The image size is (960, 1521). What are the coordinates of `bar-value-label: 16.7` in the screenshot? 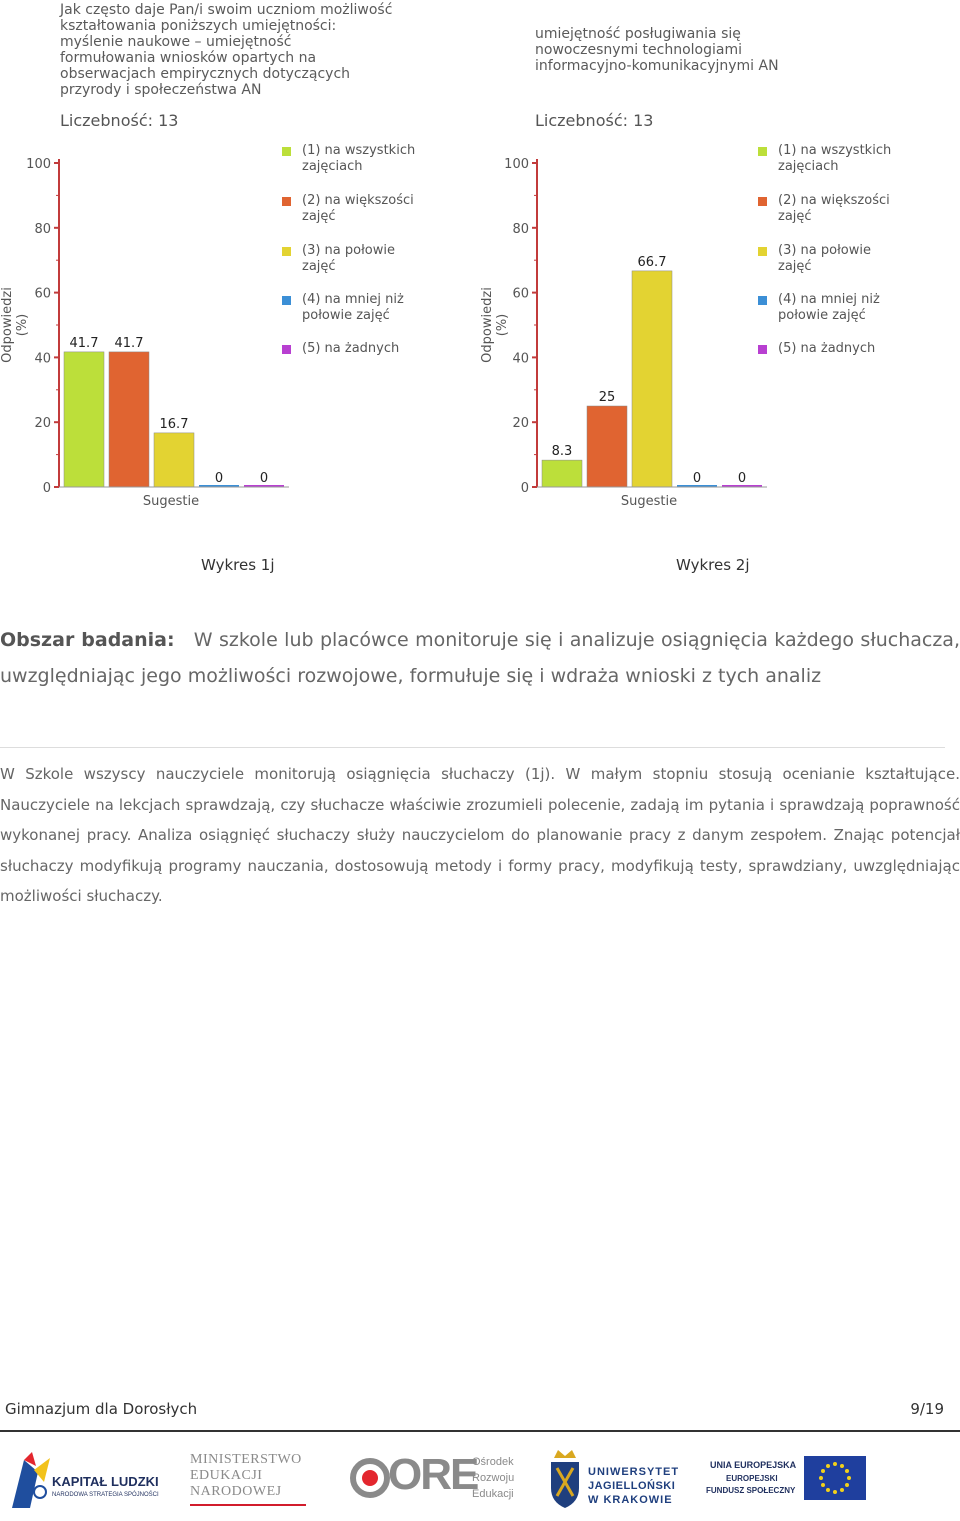 It's located at (174, 424).